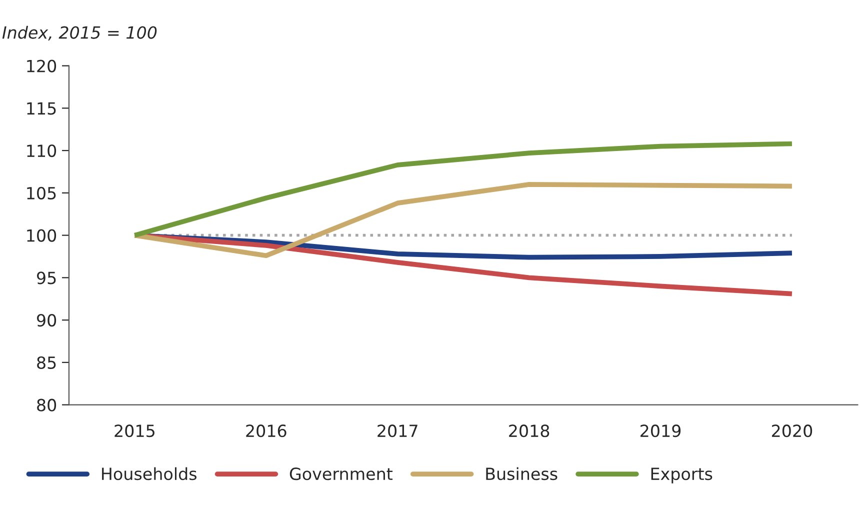  Describe the element at coordinates (41, 66) in the screenshot. I see `y-tick-label: 120` at that location.